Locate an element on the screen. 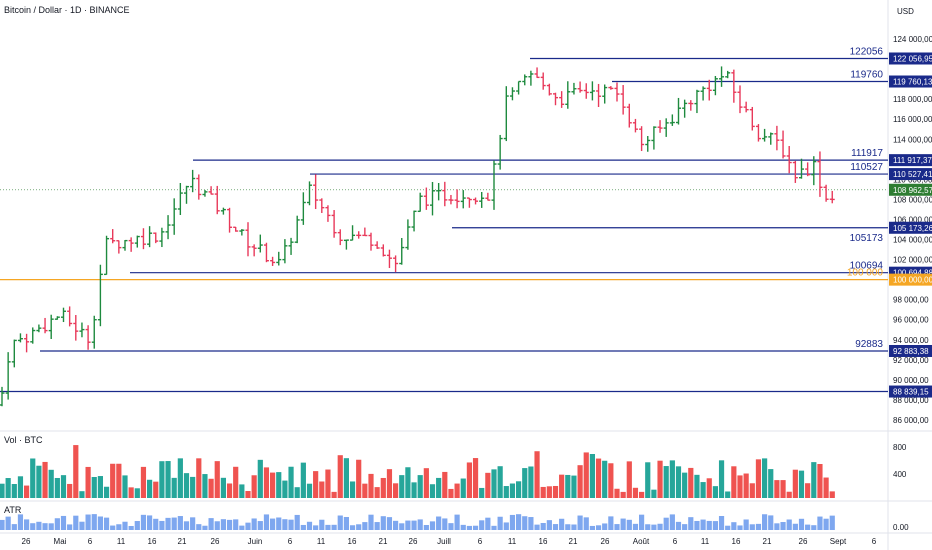  price-tick-label: 118 000,00 is located at coordinates (912, 99).